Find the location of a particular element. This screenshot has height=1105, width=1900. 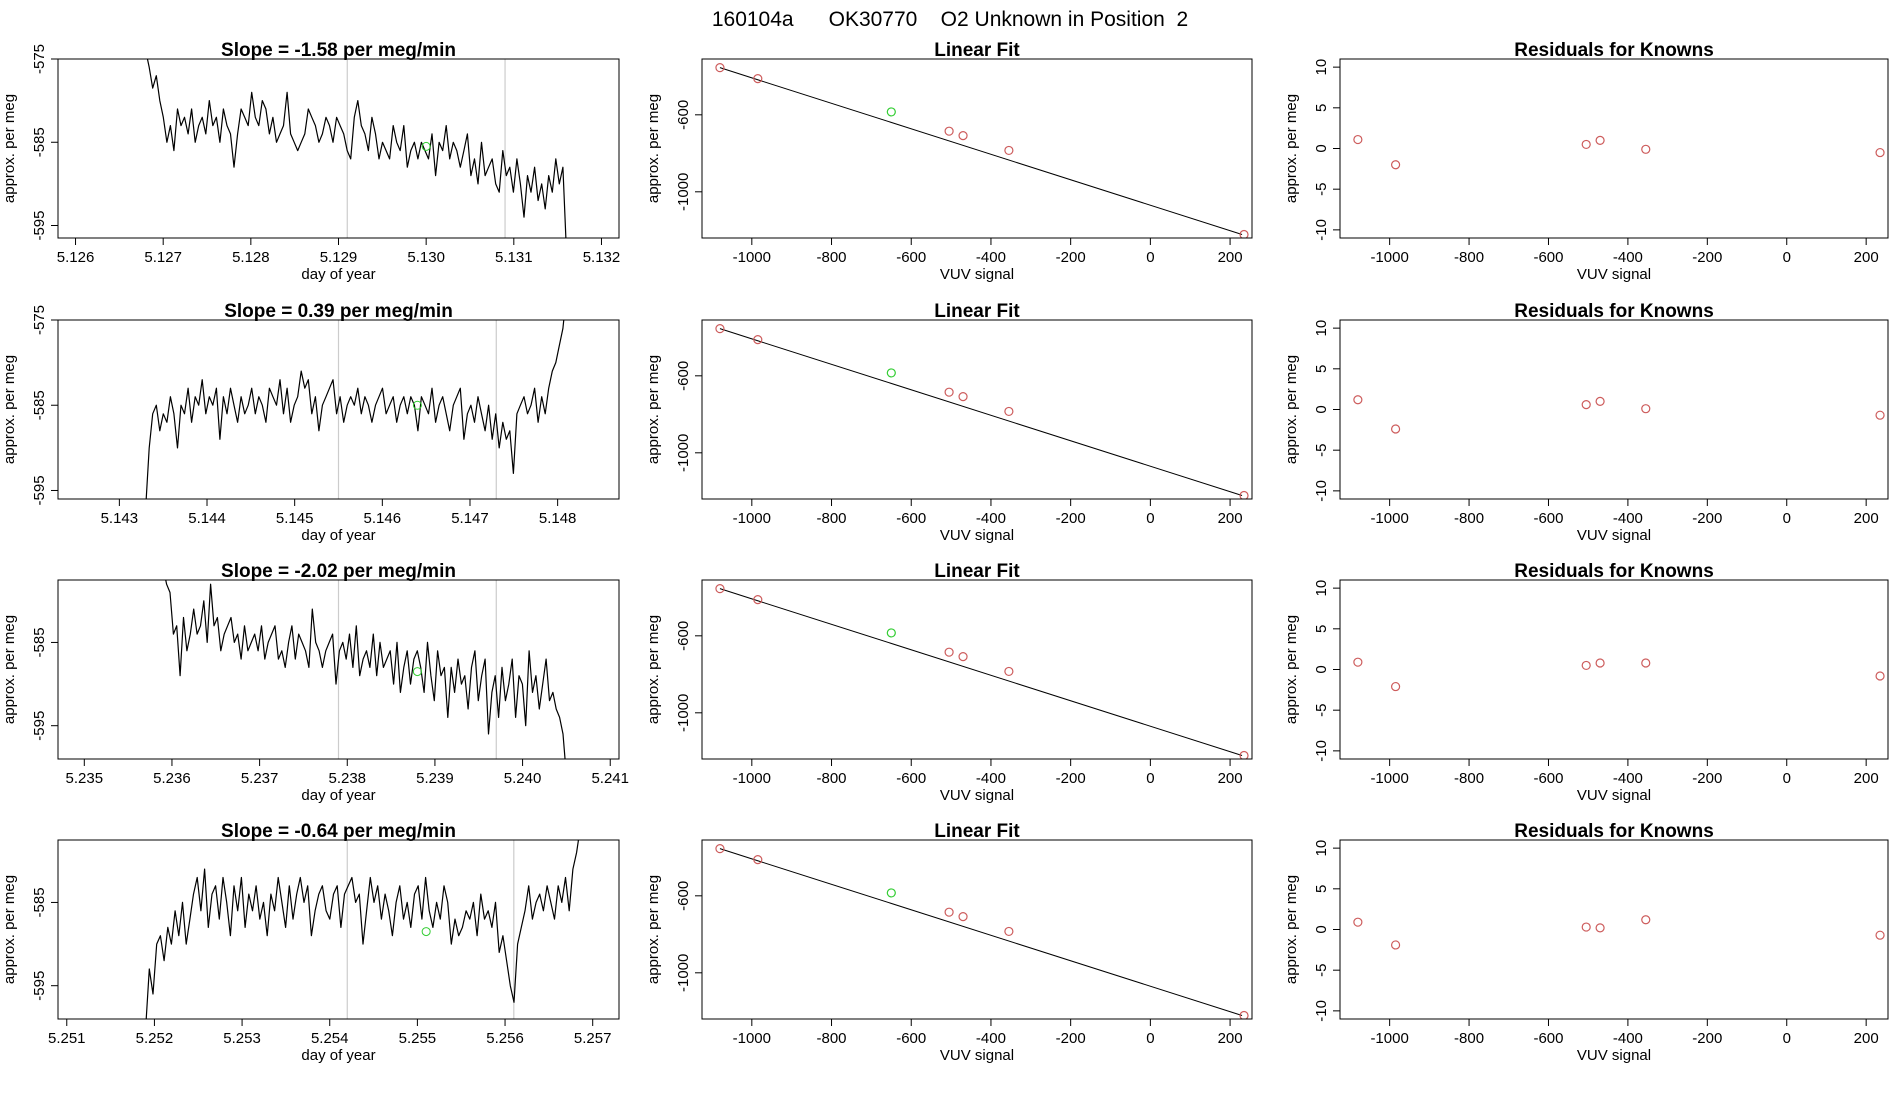

panel-r1-c1-plot-area is located at coordinates (356, 148).